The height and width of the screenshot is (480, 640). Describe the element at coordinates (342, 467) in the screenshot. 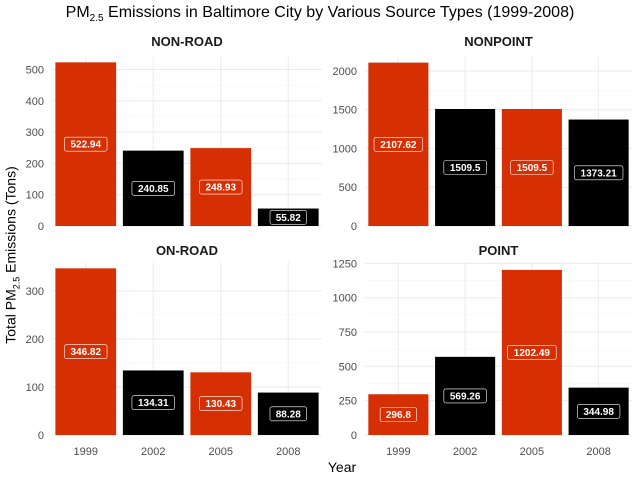

I see `x-axis-label: Year` at that location.